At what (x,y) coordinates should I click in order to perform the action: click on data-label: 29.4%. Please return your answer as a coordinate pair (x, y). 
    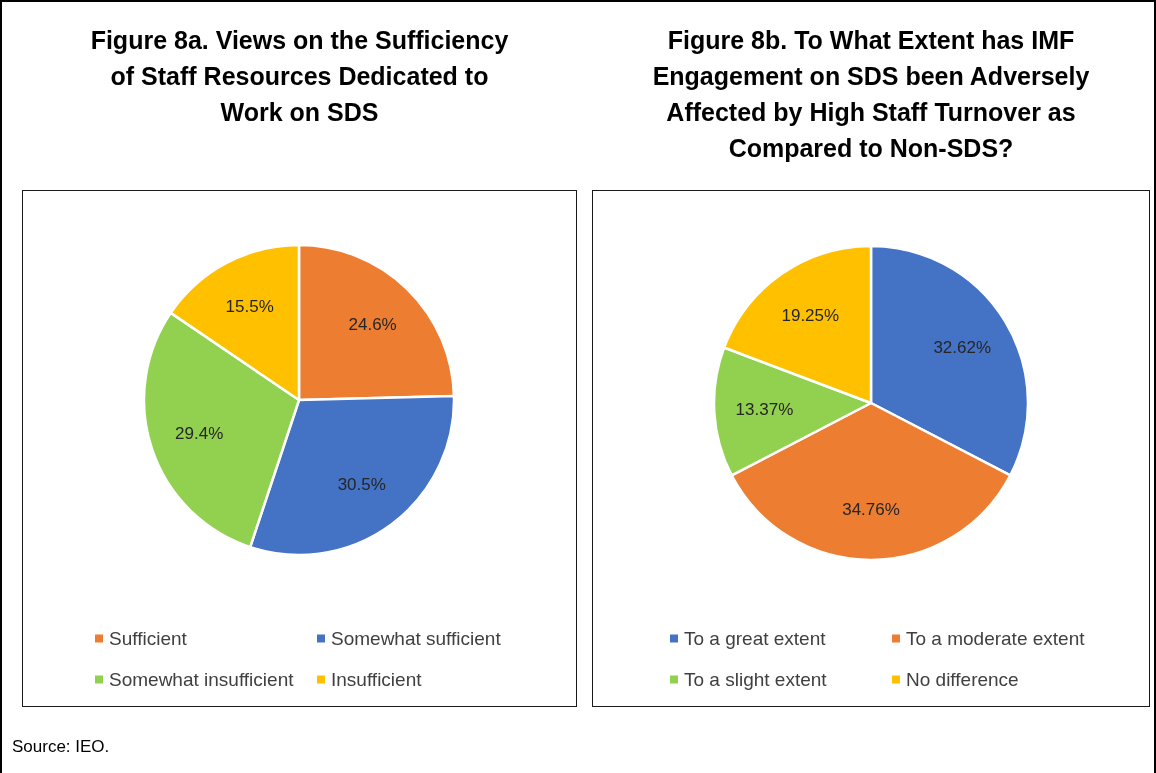
    Looking at the image, I should click on (199, 434).